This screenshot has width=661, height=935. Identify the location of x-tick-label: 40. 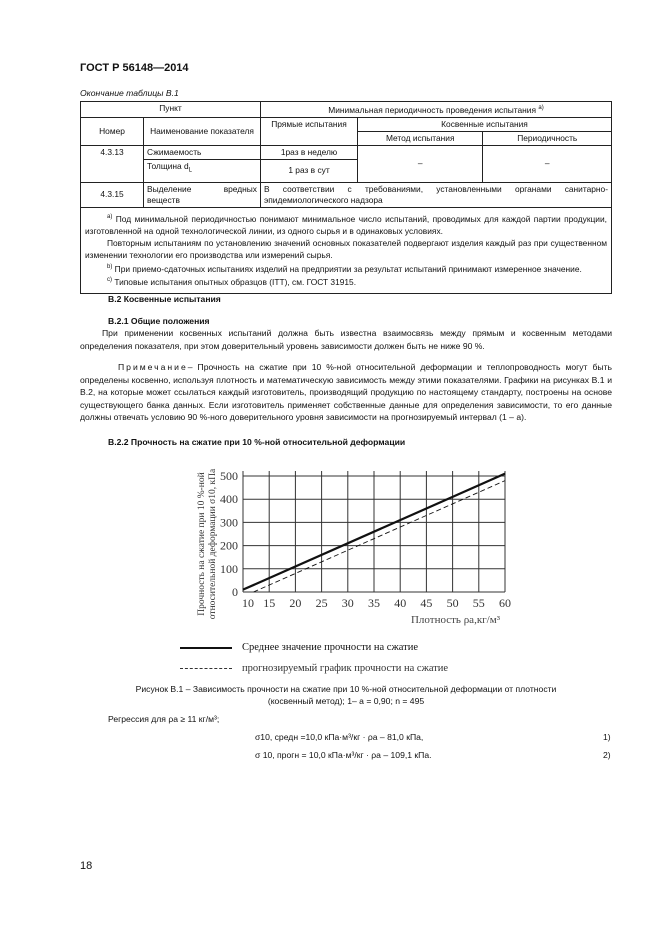
(400, 603).